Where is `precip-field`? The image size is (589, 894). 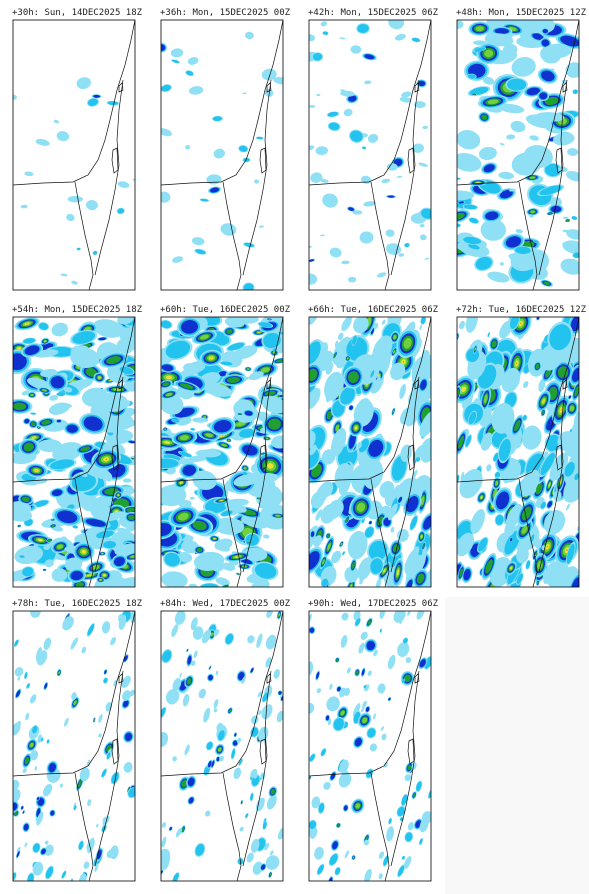
precip-field is located at coordinates (222, 452).